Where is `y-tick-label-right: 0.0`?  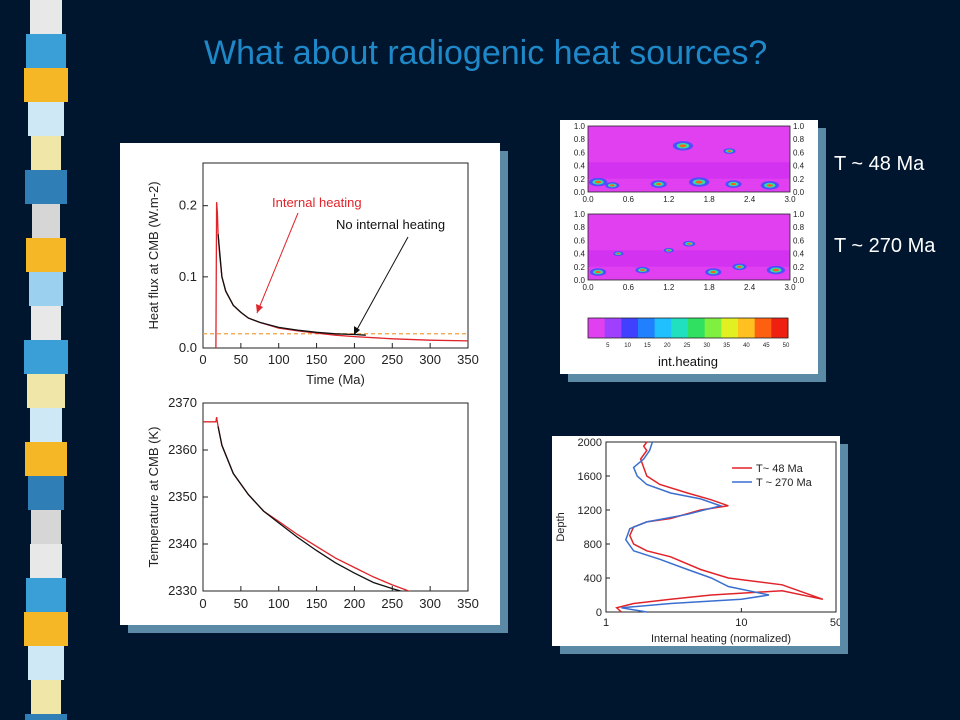 y-tick-label-right: 0.0 is located at coordinates (799, 192).